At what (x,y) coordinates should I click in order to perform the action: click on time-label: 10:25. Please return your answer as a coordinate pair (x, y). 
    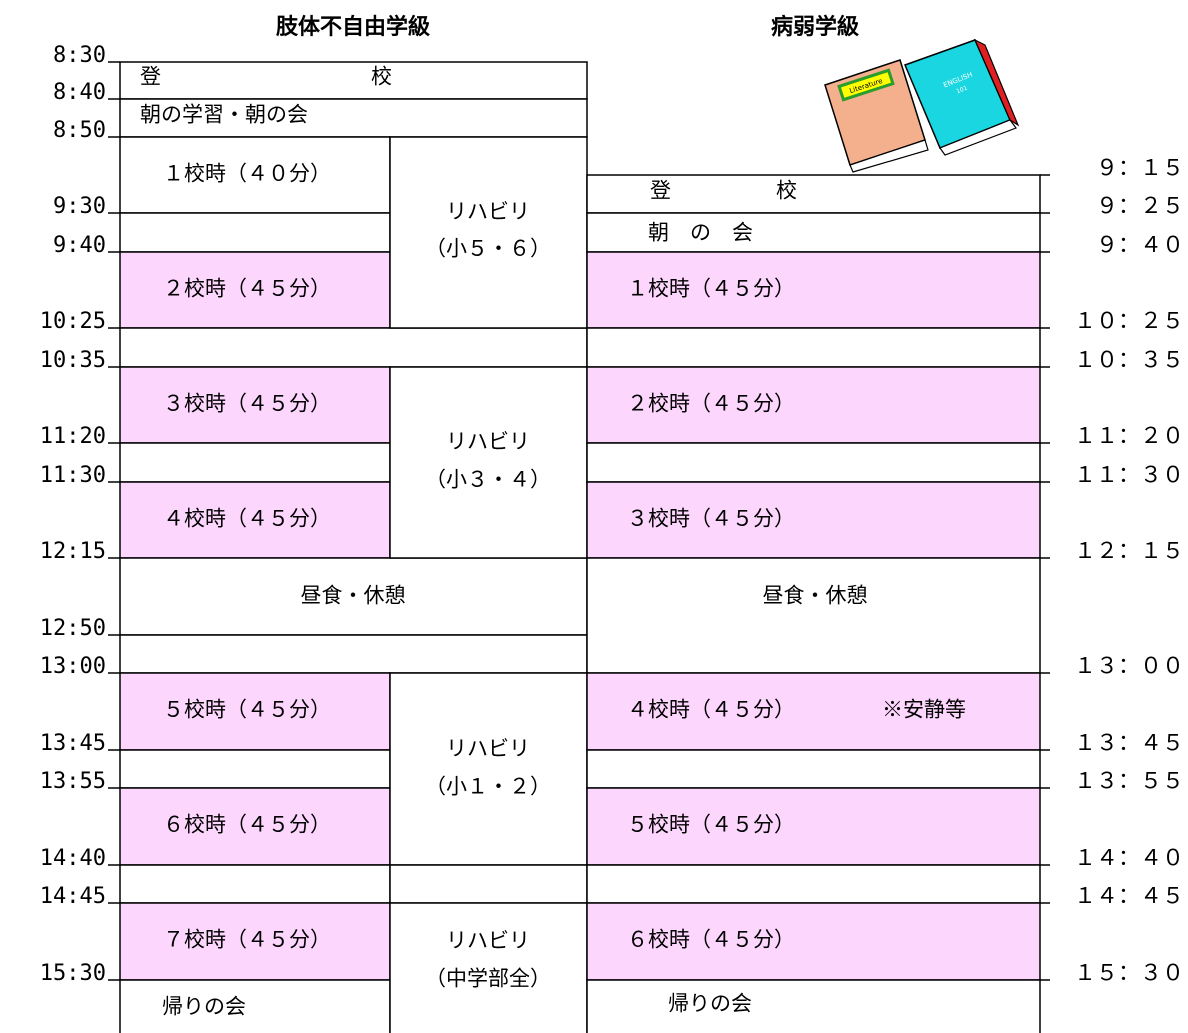
    Looking at the image, I should click on (73, 321).